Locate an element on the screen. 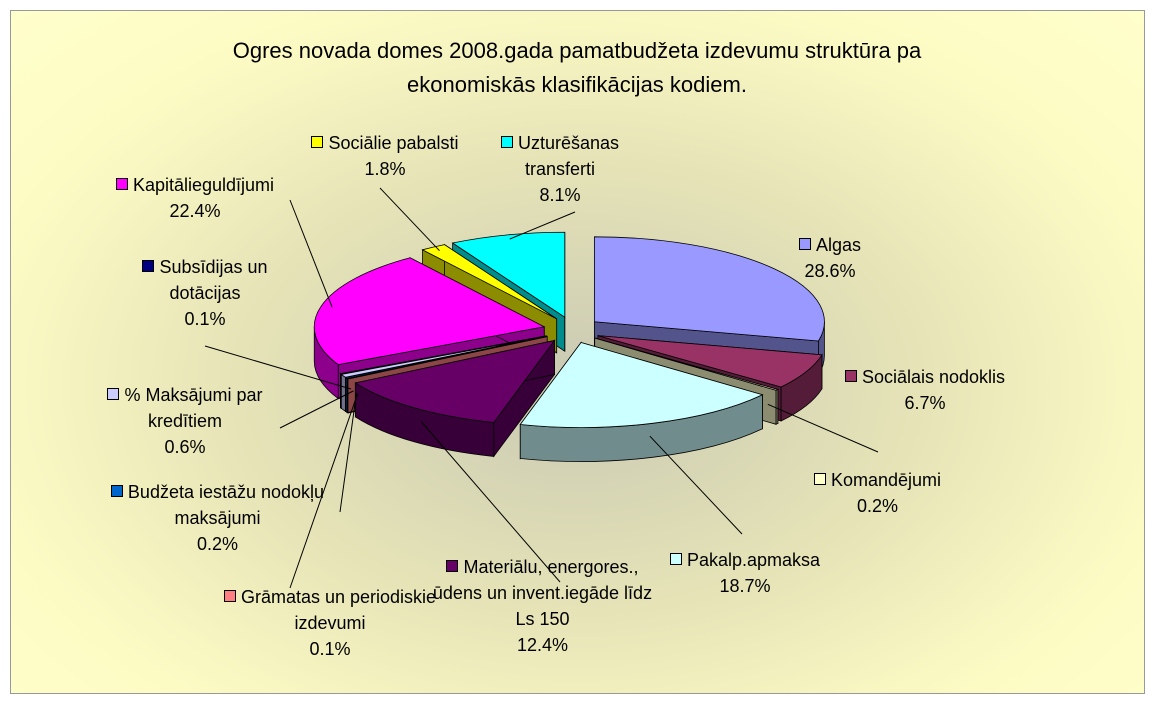 The image size is (1155, 704). label-name: % Maksājumi par kredītiem is located at coordinates (193, 408).